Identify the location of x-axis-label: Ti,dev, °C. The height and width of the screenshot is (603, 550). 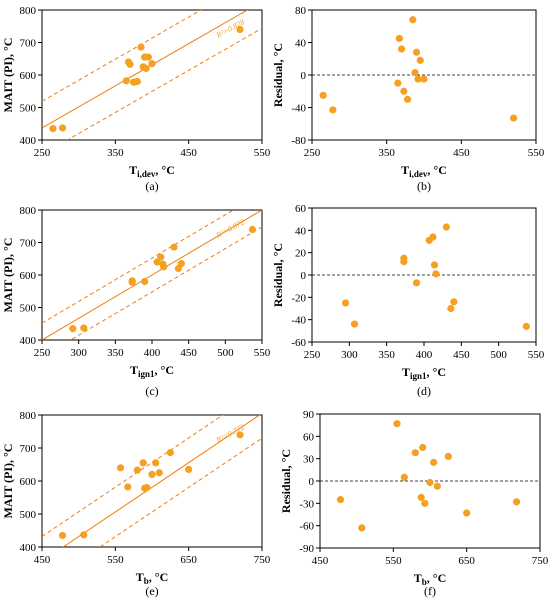
(424, 171).